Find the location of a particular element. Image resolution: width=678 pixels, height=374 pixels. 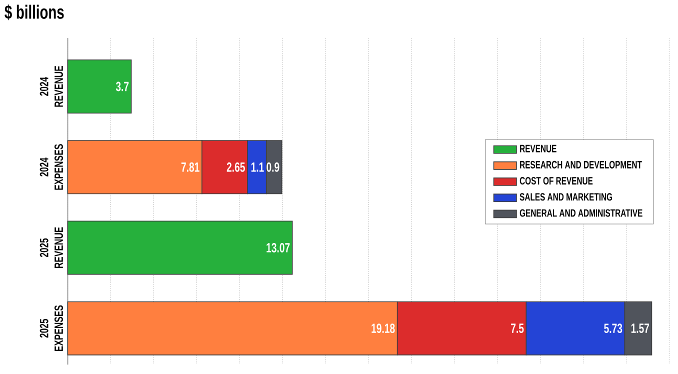

legend-label: COST OF REVENUE is located at coordinates (556, 181).